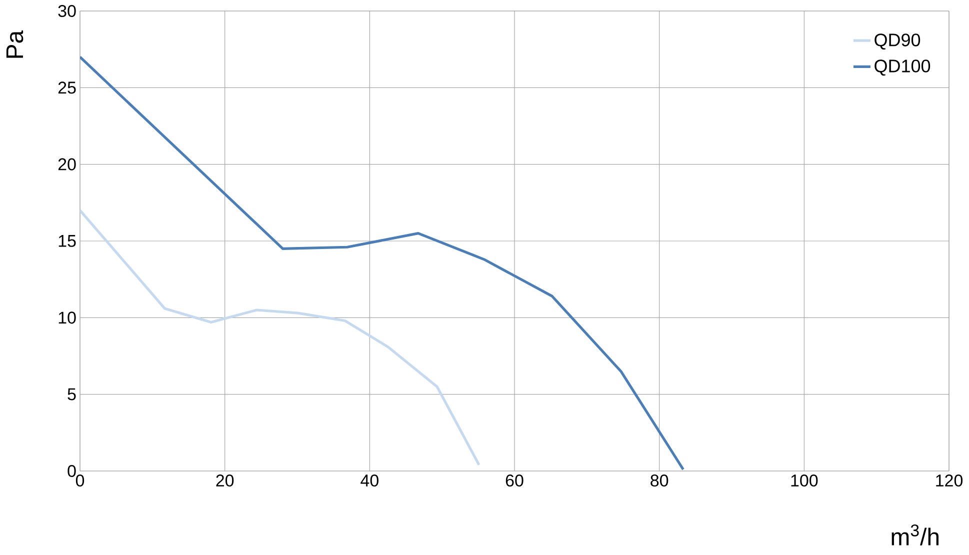 This screenshot has height=555, width=969. Describe the element at coordinates (67, 241) in the screenshot. I see `y-tick-label: 15` at that location.